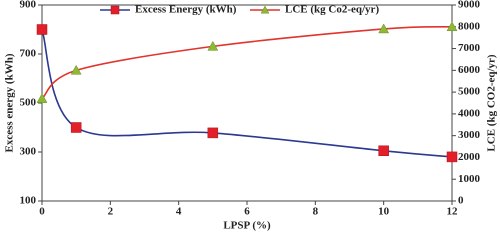  I want to click on legend-label: LCE (kg Co2-eq/yr), so click(332, 10).